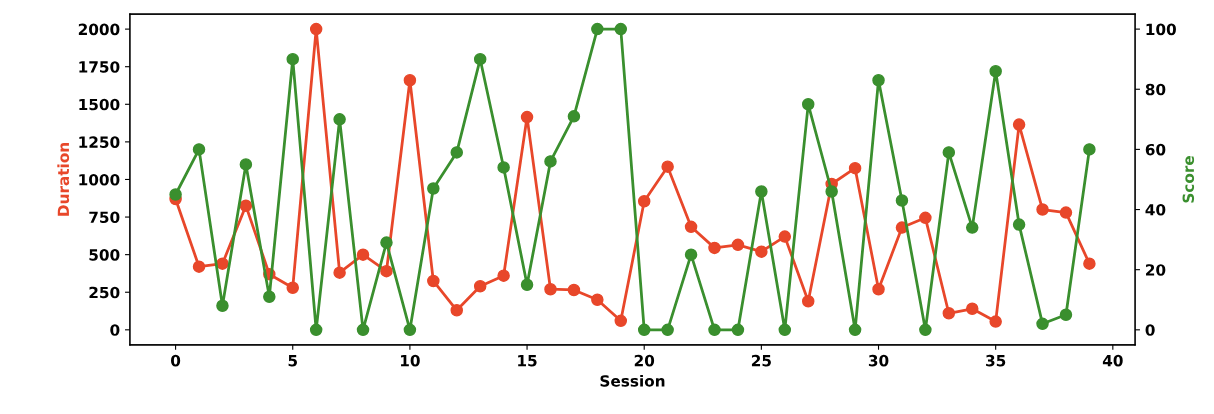 This screenshot has height=414, width=1214. I want to click on x-tick-label: 15, so click(527, 361).